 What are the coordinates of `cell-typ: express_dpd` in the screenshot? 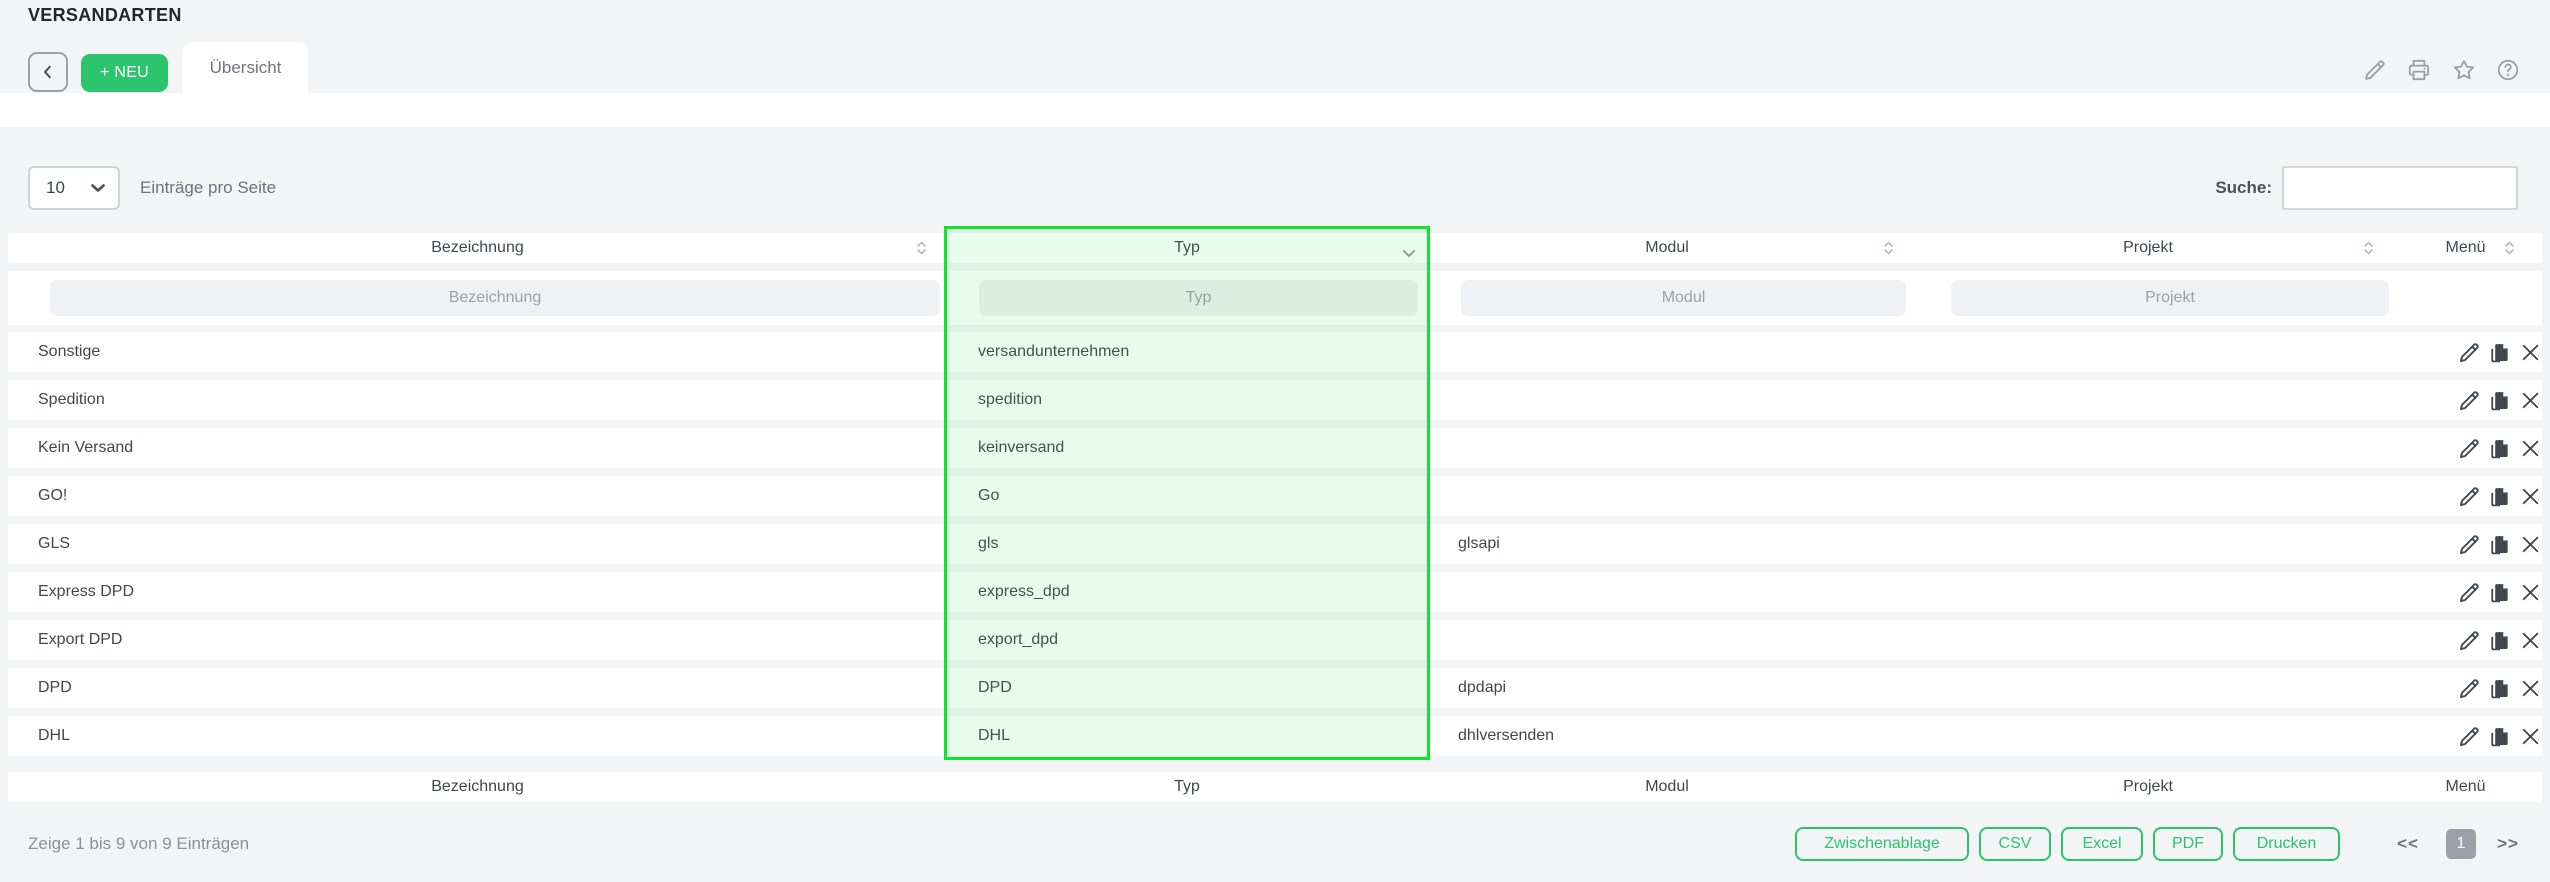 It's located at (1024, 591).